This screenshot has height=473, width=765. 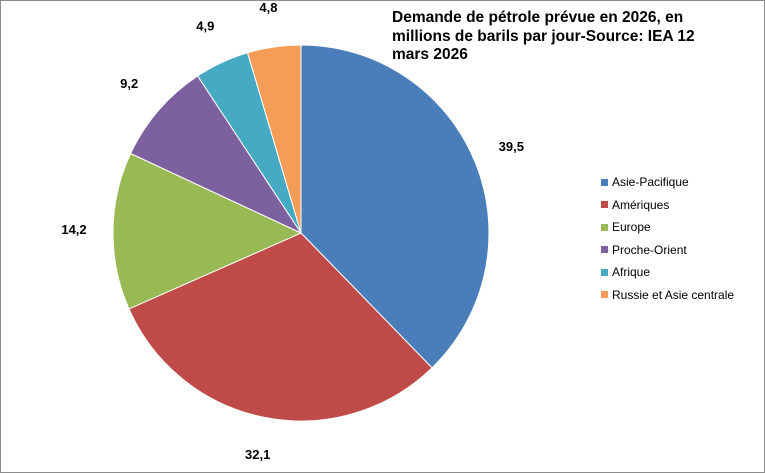 I want to click on legend-item-asie-pacifique: Asie-Pacifique, so click(x=683, y=182).